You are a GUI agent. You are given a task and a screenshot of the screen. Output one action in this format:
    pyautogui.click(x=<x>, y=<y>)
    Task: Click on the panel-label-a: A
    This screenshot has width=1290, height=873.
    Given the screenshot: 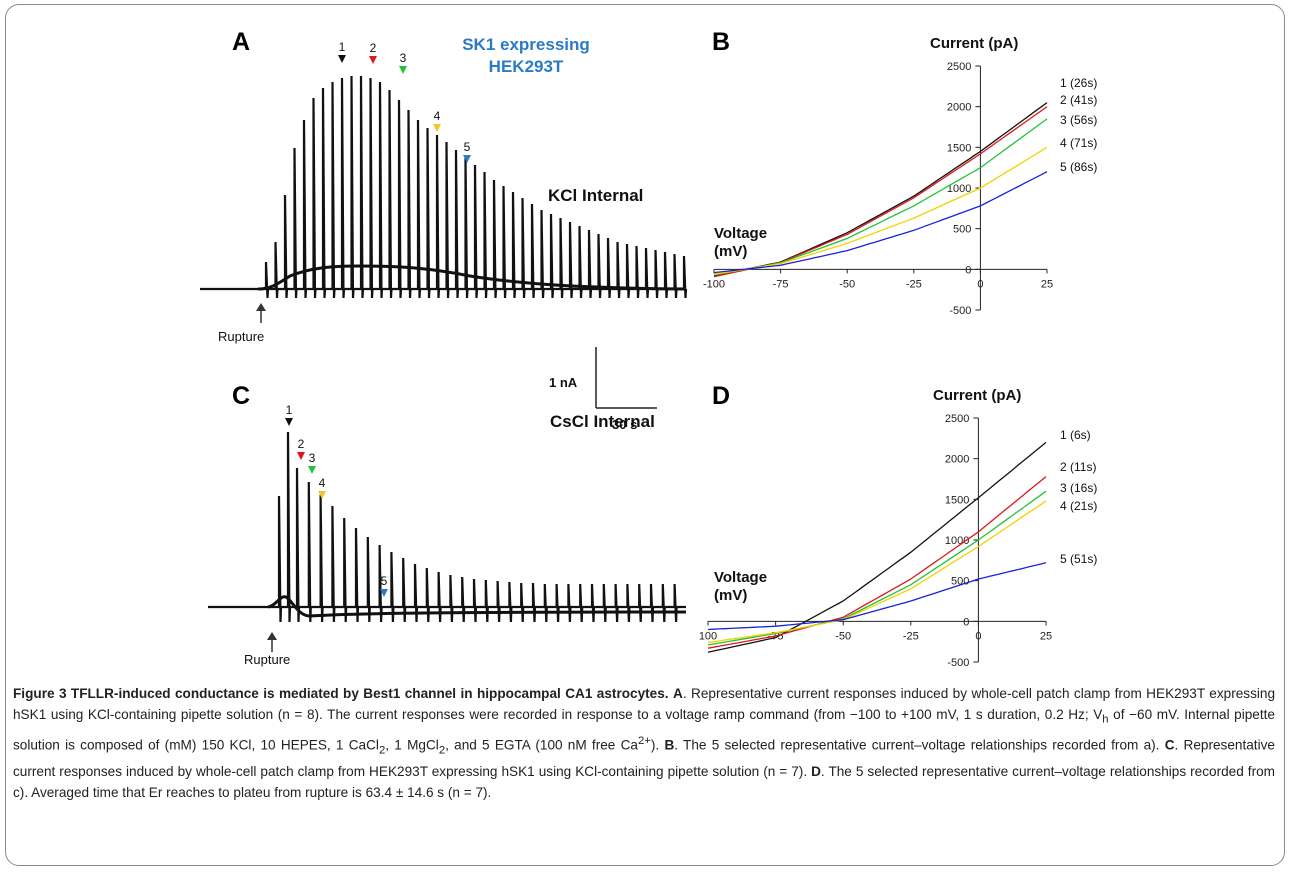 What is the action you would take?
    pyautogui.click(x=241, y=42)
    